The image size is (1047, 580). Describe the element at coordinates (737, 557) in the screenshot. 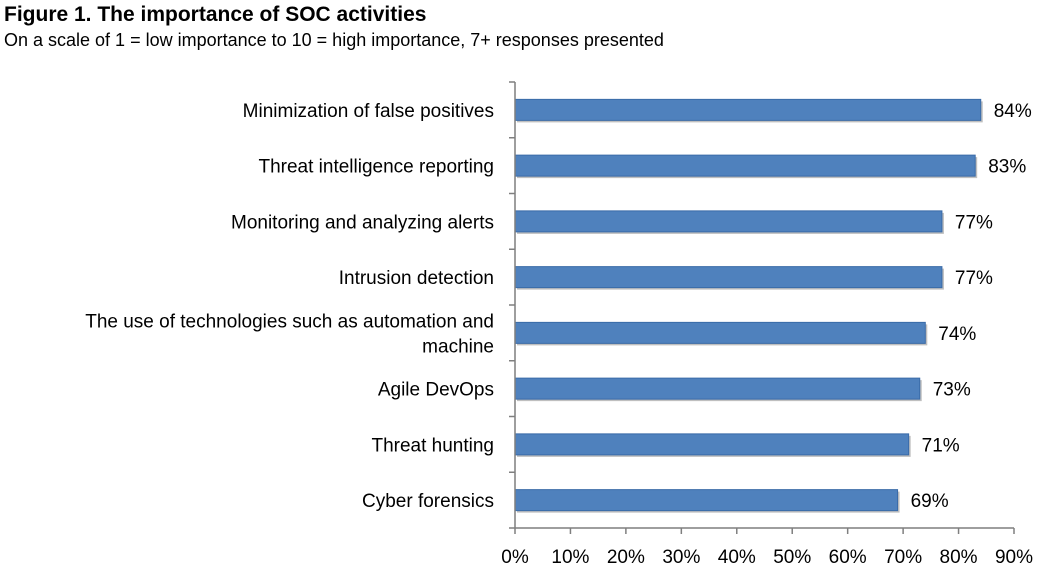

I see `x-tick-label: 40%` at that location.